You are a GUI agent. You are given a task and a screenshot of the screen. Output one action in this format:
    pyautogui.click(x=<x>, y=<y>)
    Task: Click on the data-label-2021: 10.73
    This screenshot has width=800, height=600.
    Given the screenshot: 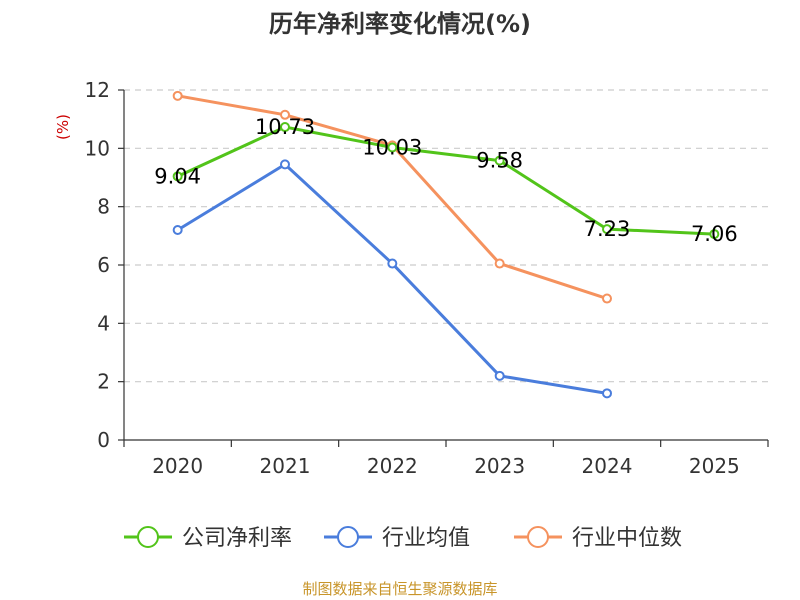 What is the action you would take?
    pyautogui.click(x=285, y=127)
    